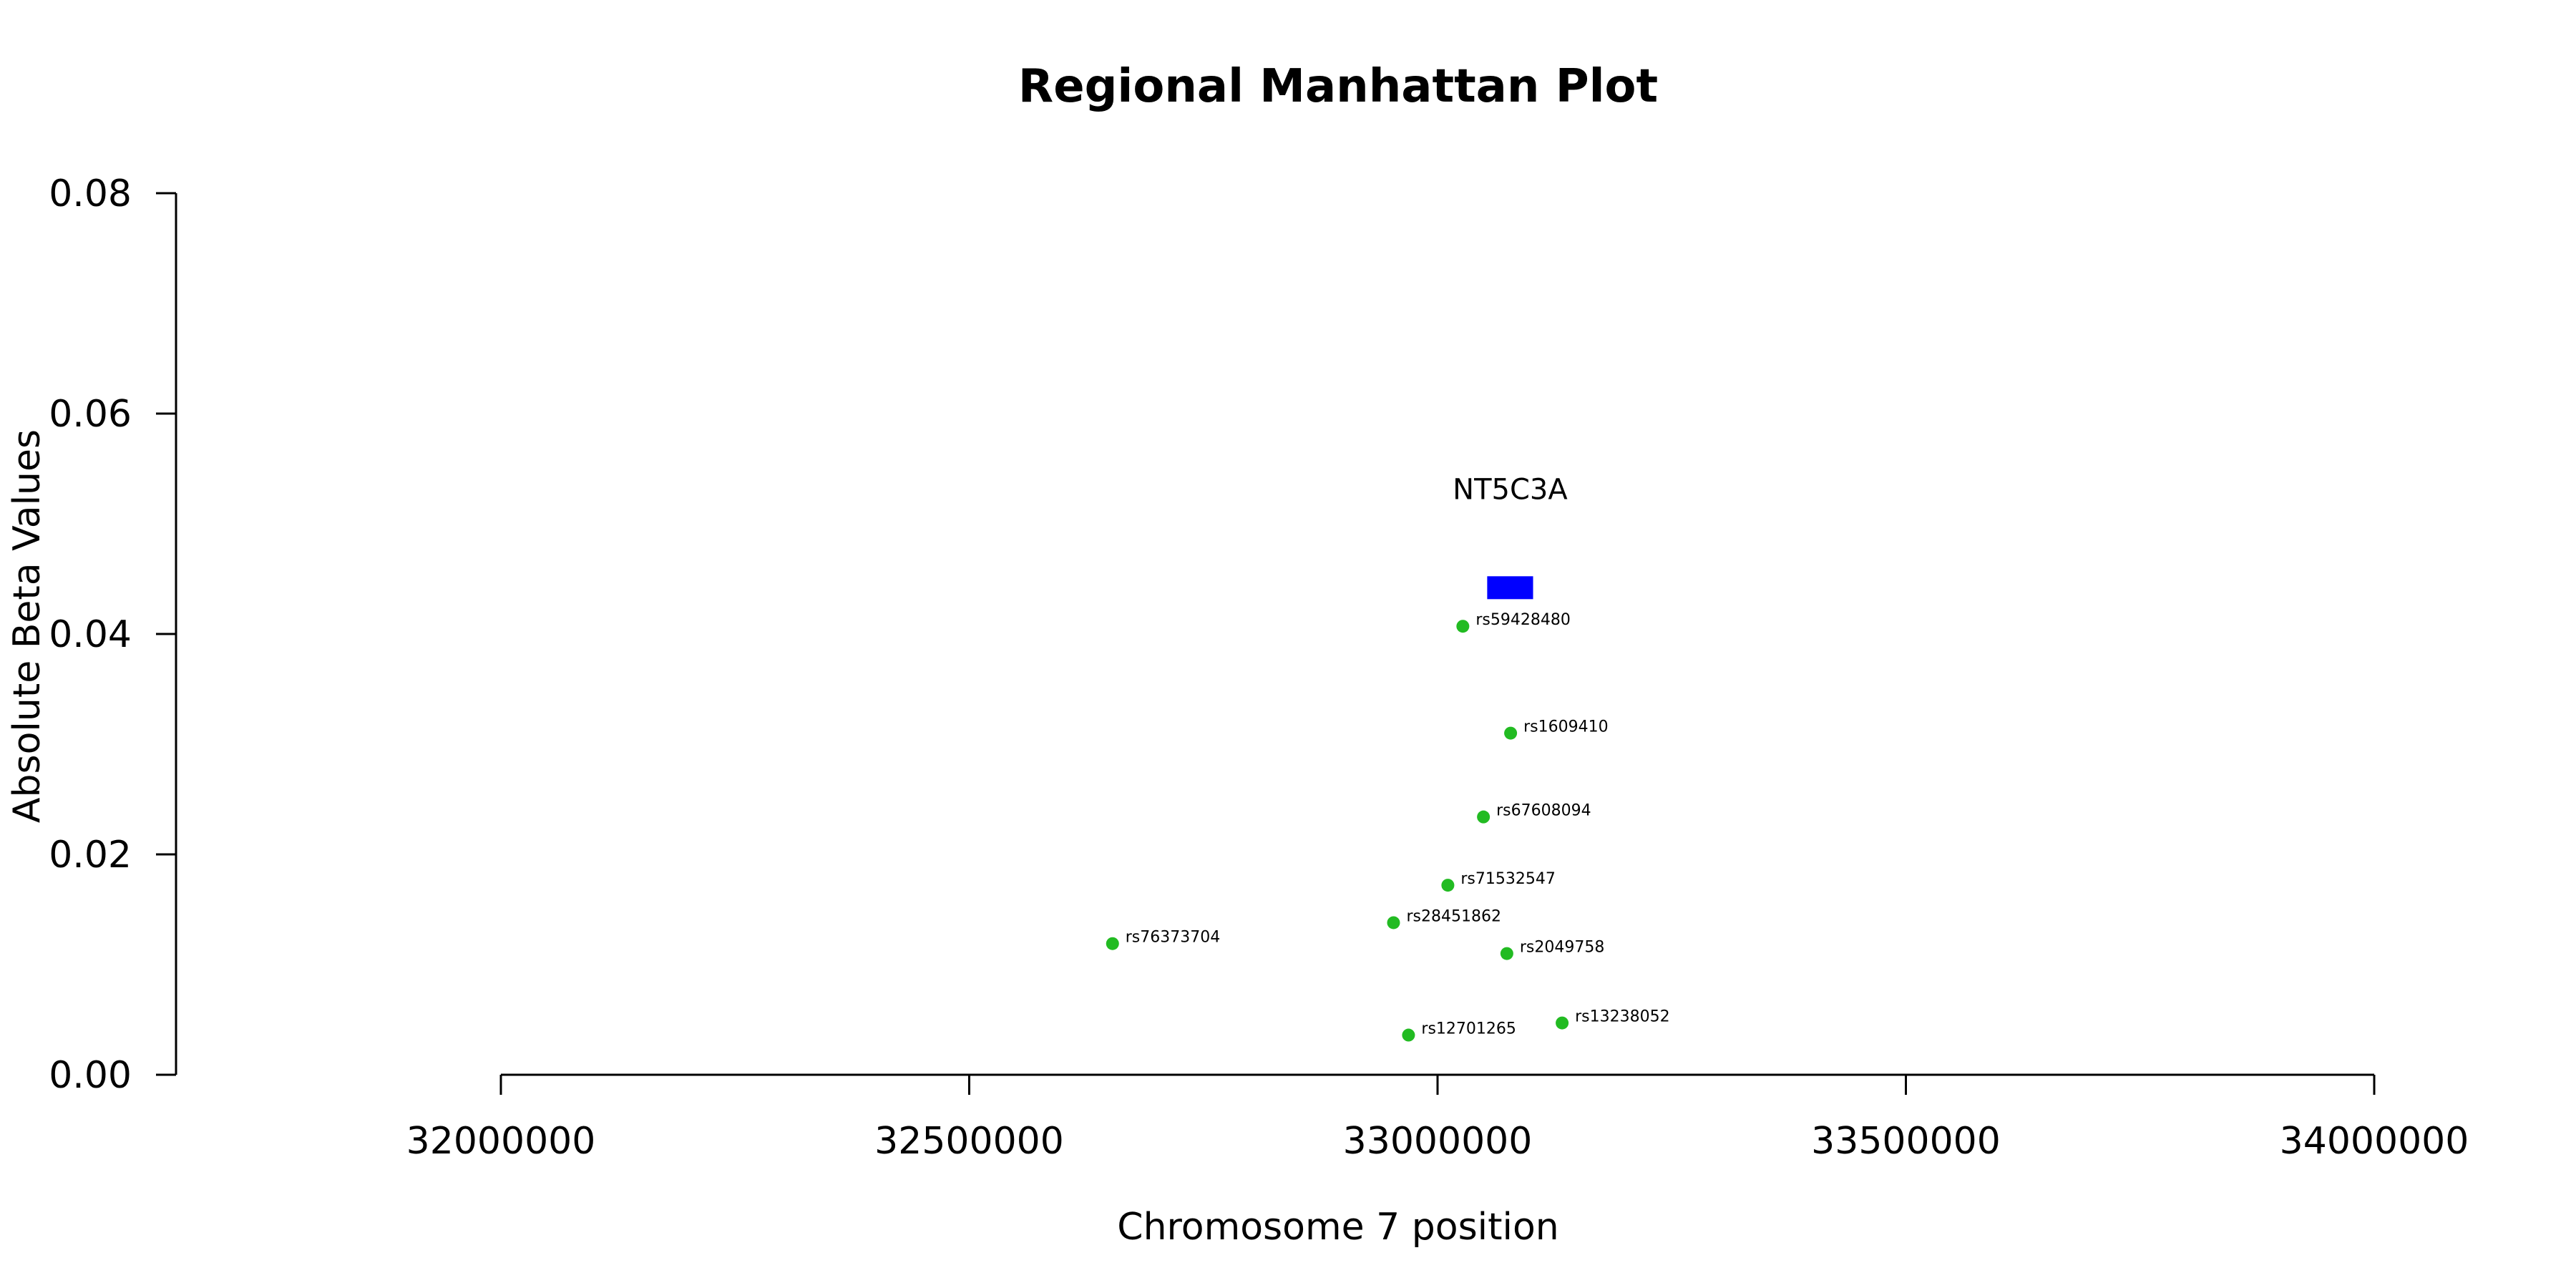 This screenshot has width=2576, height=1288. I want to click on snp-label: rs13238052, so click(1622, 1017).